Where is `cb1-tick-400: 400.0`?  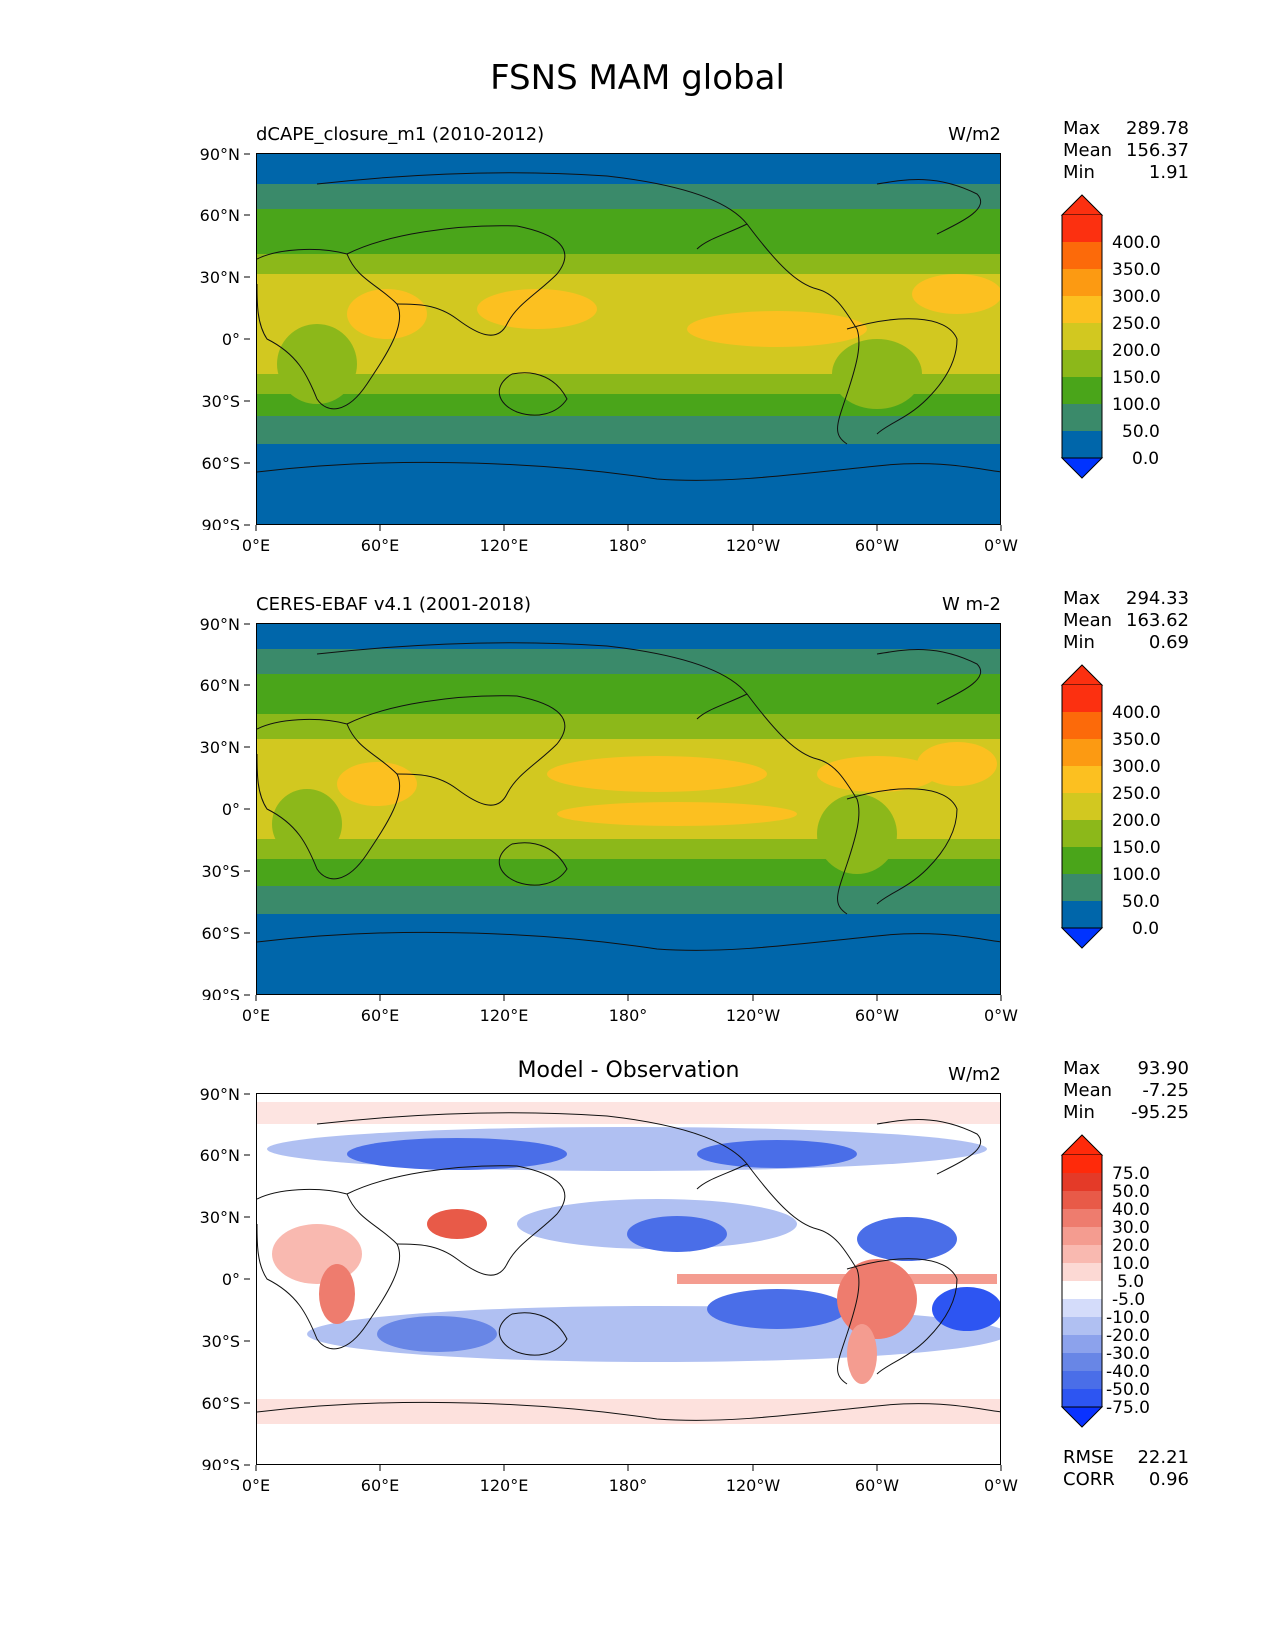
cb1-tick-400: 400.0 is located at coordinates (1136, 243).